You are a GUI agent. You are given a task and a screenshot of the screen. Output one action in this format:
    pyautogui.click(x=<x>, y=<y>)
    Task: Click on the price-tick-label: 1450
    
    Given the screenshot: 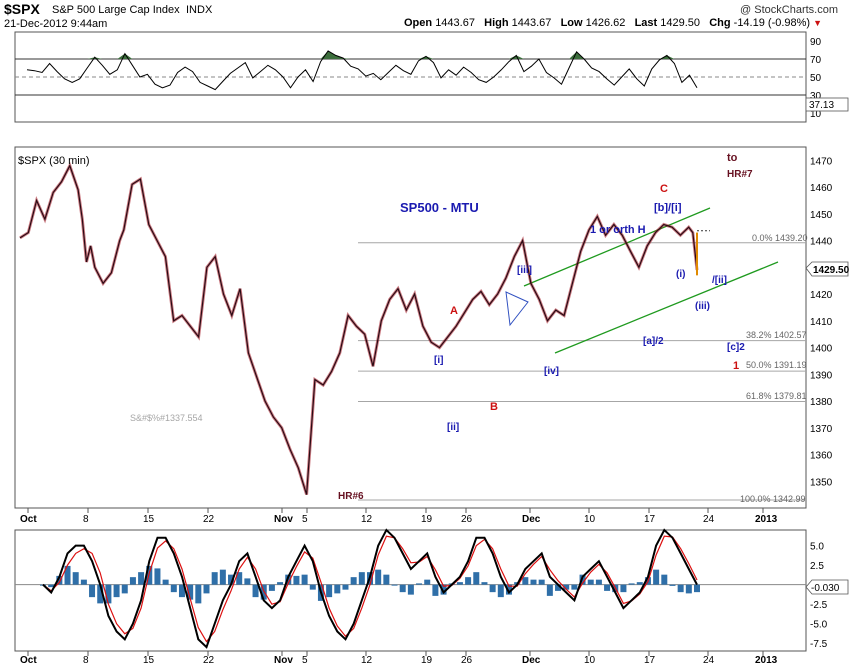 What is the action you would take?
    pyautogui.click(x=821, y=215)
    